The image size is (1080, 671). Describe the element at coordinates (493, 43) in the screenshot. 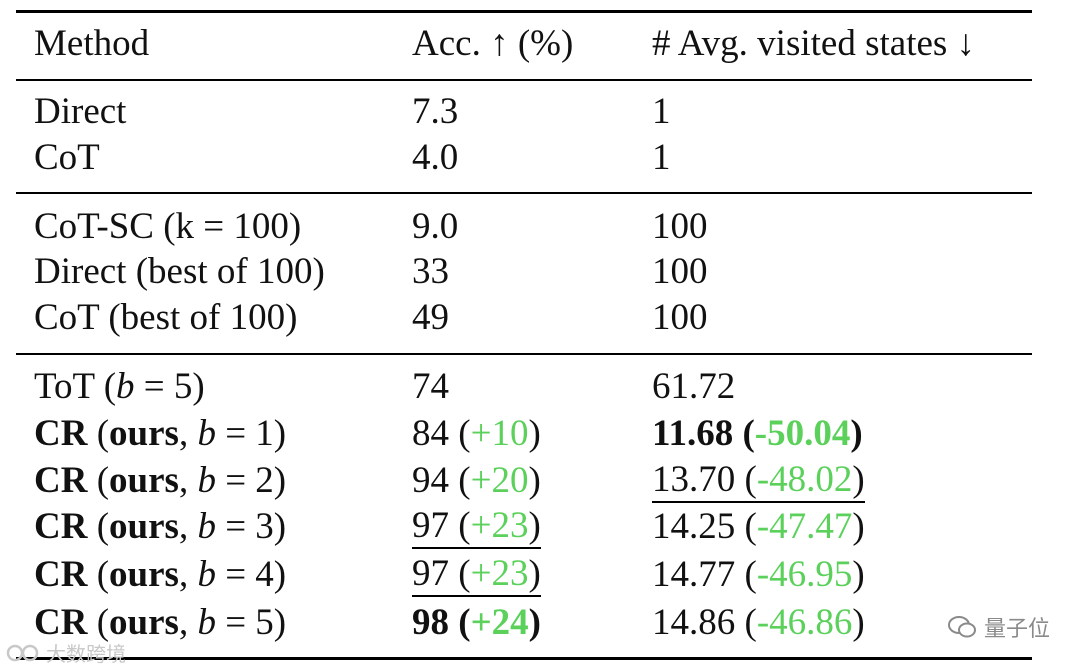

I see `header-accuracy: Acc. ↑ (%)` at that location.